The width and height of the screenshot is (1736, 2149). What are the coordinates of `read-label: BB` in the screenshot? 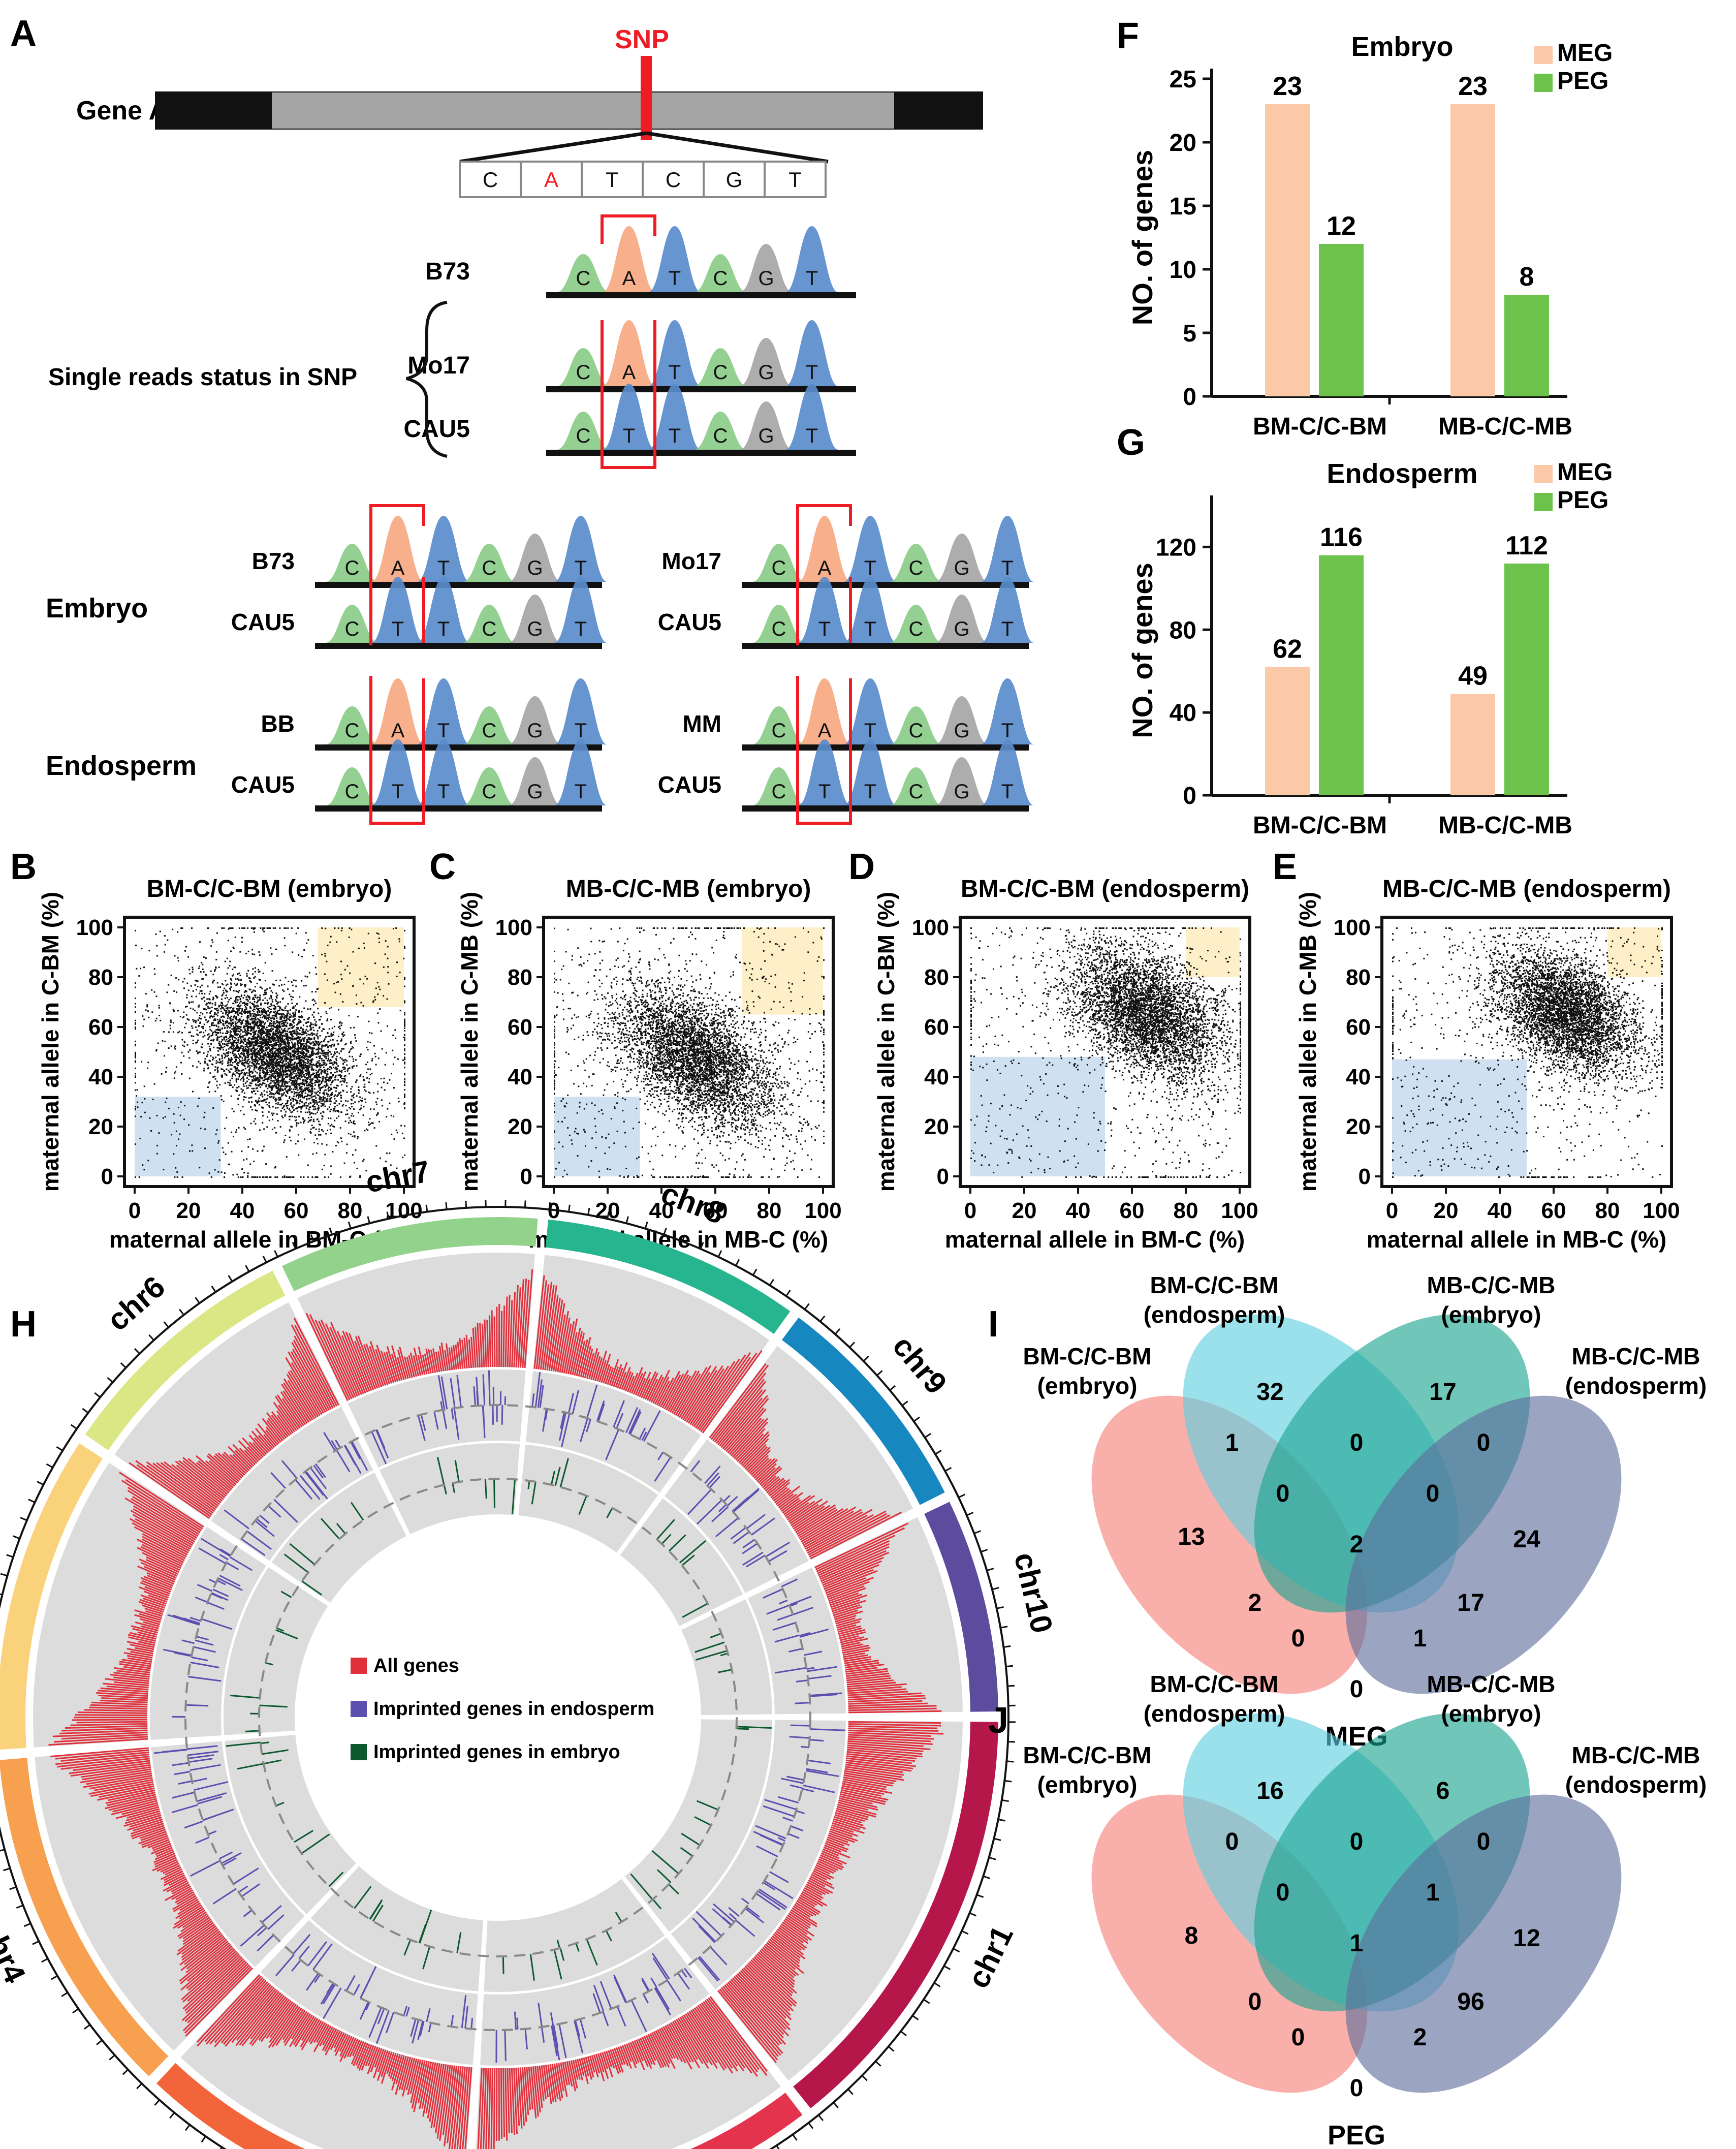 It's located at (278, 723).